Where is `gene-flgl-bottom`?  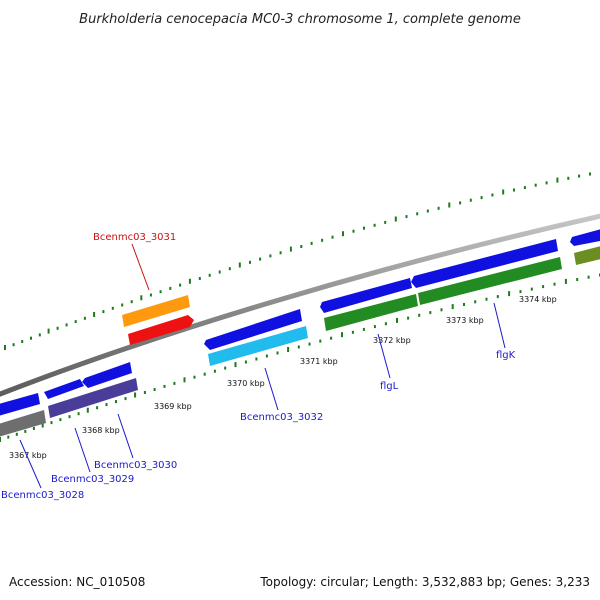 gene-flgl-bottom is located at coordinates (371, 312).